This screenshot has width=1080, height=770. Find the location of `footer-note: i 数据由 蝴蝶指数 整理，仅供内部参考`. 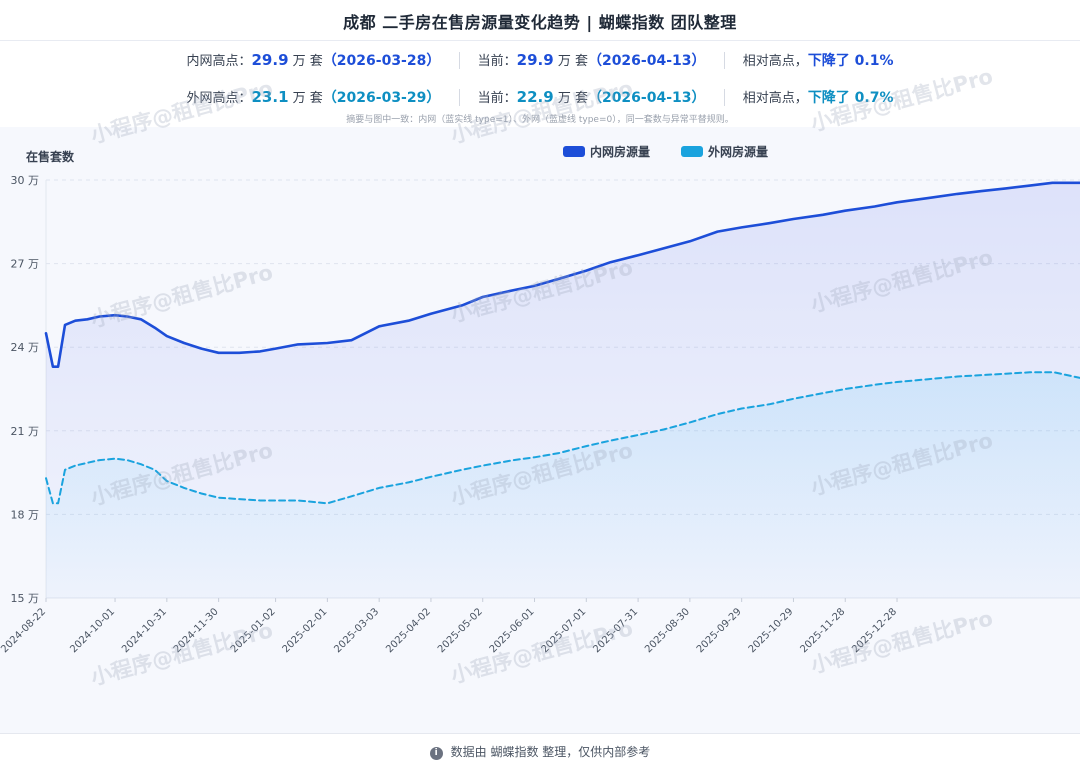

footer-note: i 数据由 蝴蝶指数 整理，仅供内部参考 is located at coordinates (540, 751).